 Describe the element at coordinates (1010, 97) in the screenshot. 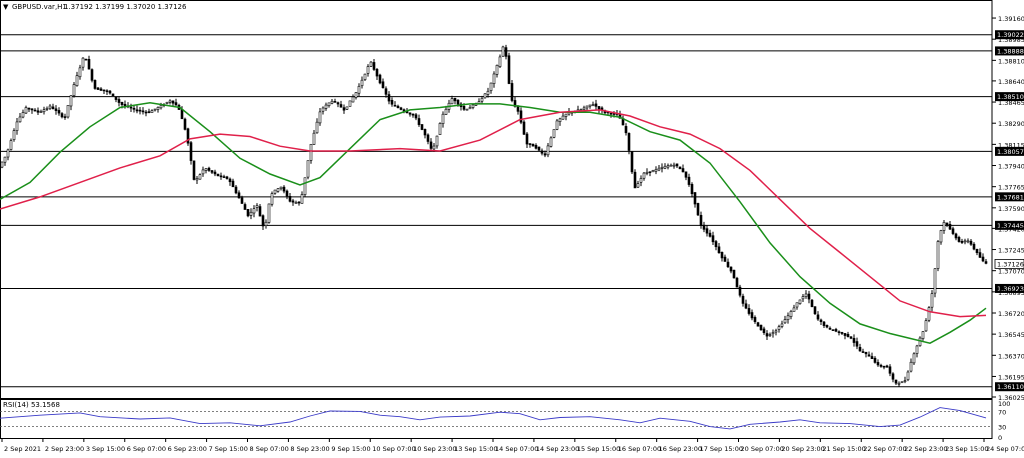

I see `level-price-label: 1.38510` at that location.